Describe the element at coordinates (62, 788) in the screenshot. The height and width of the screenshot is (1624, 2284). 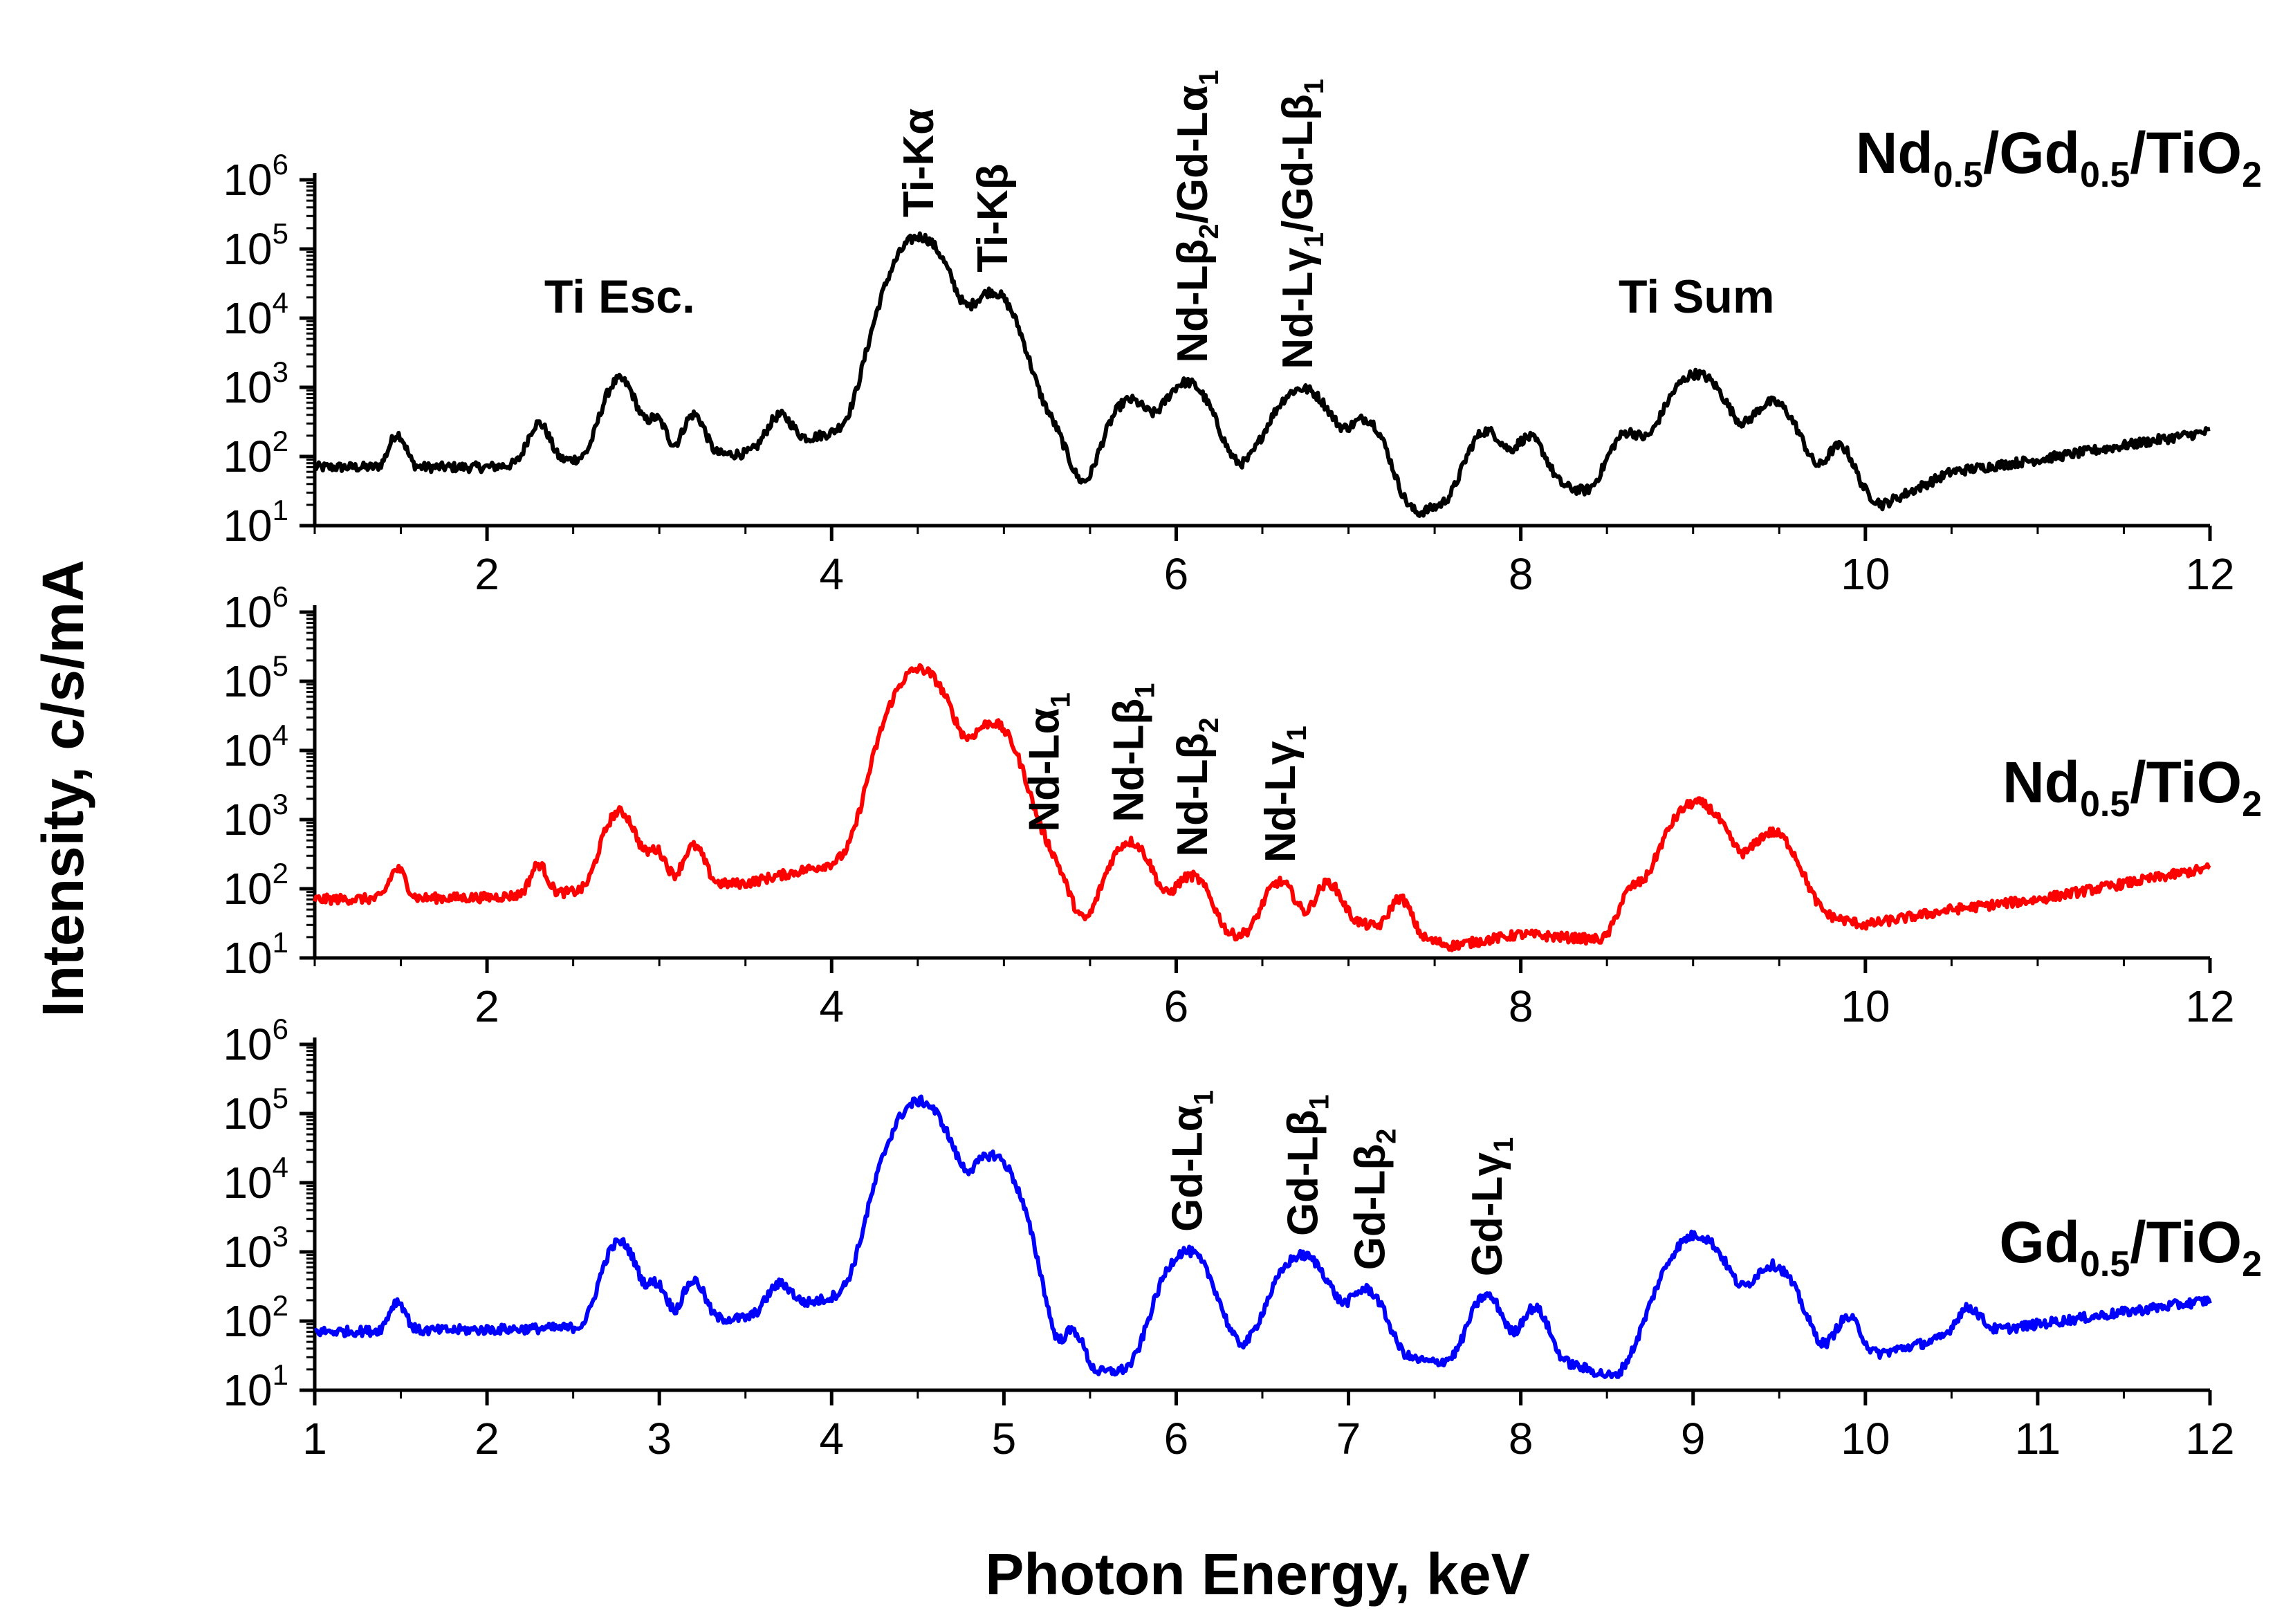
I see `y-axis-title: Intensity, c/s/mA` at that location.